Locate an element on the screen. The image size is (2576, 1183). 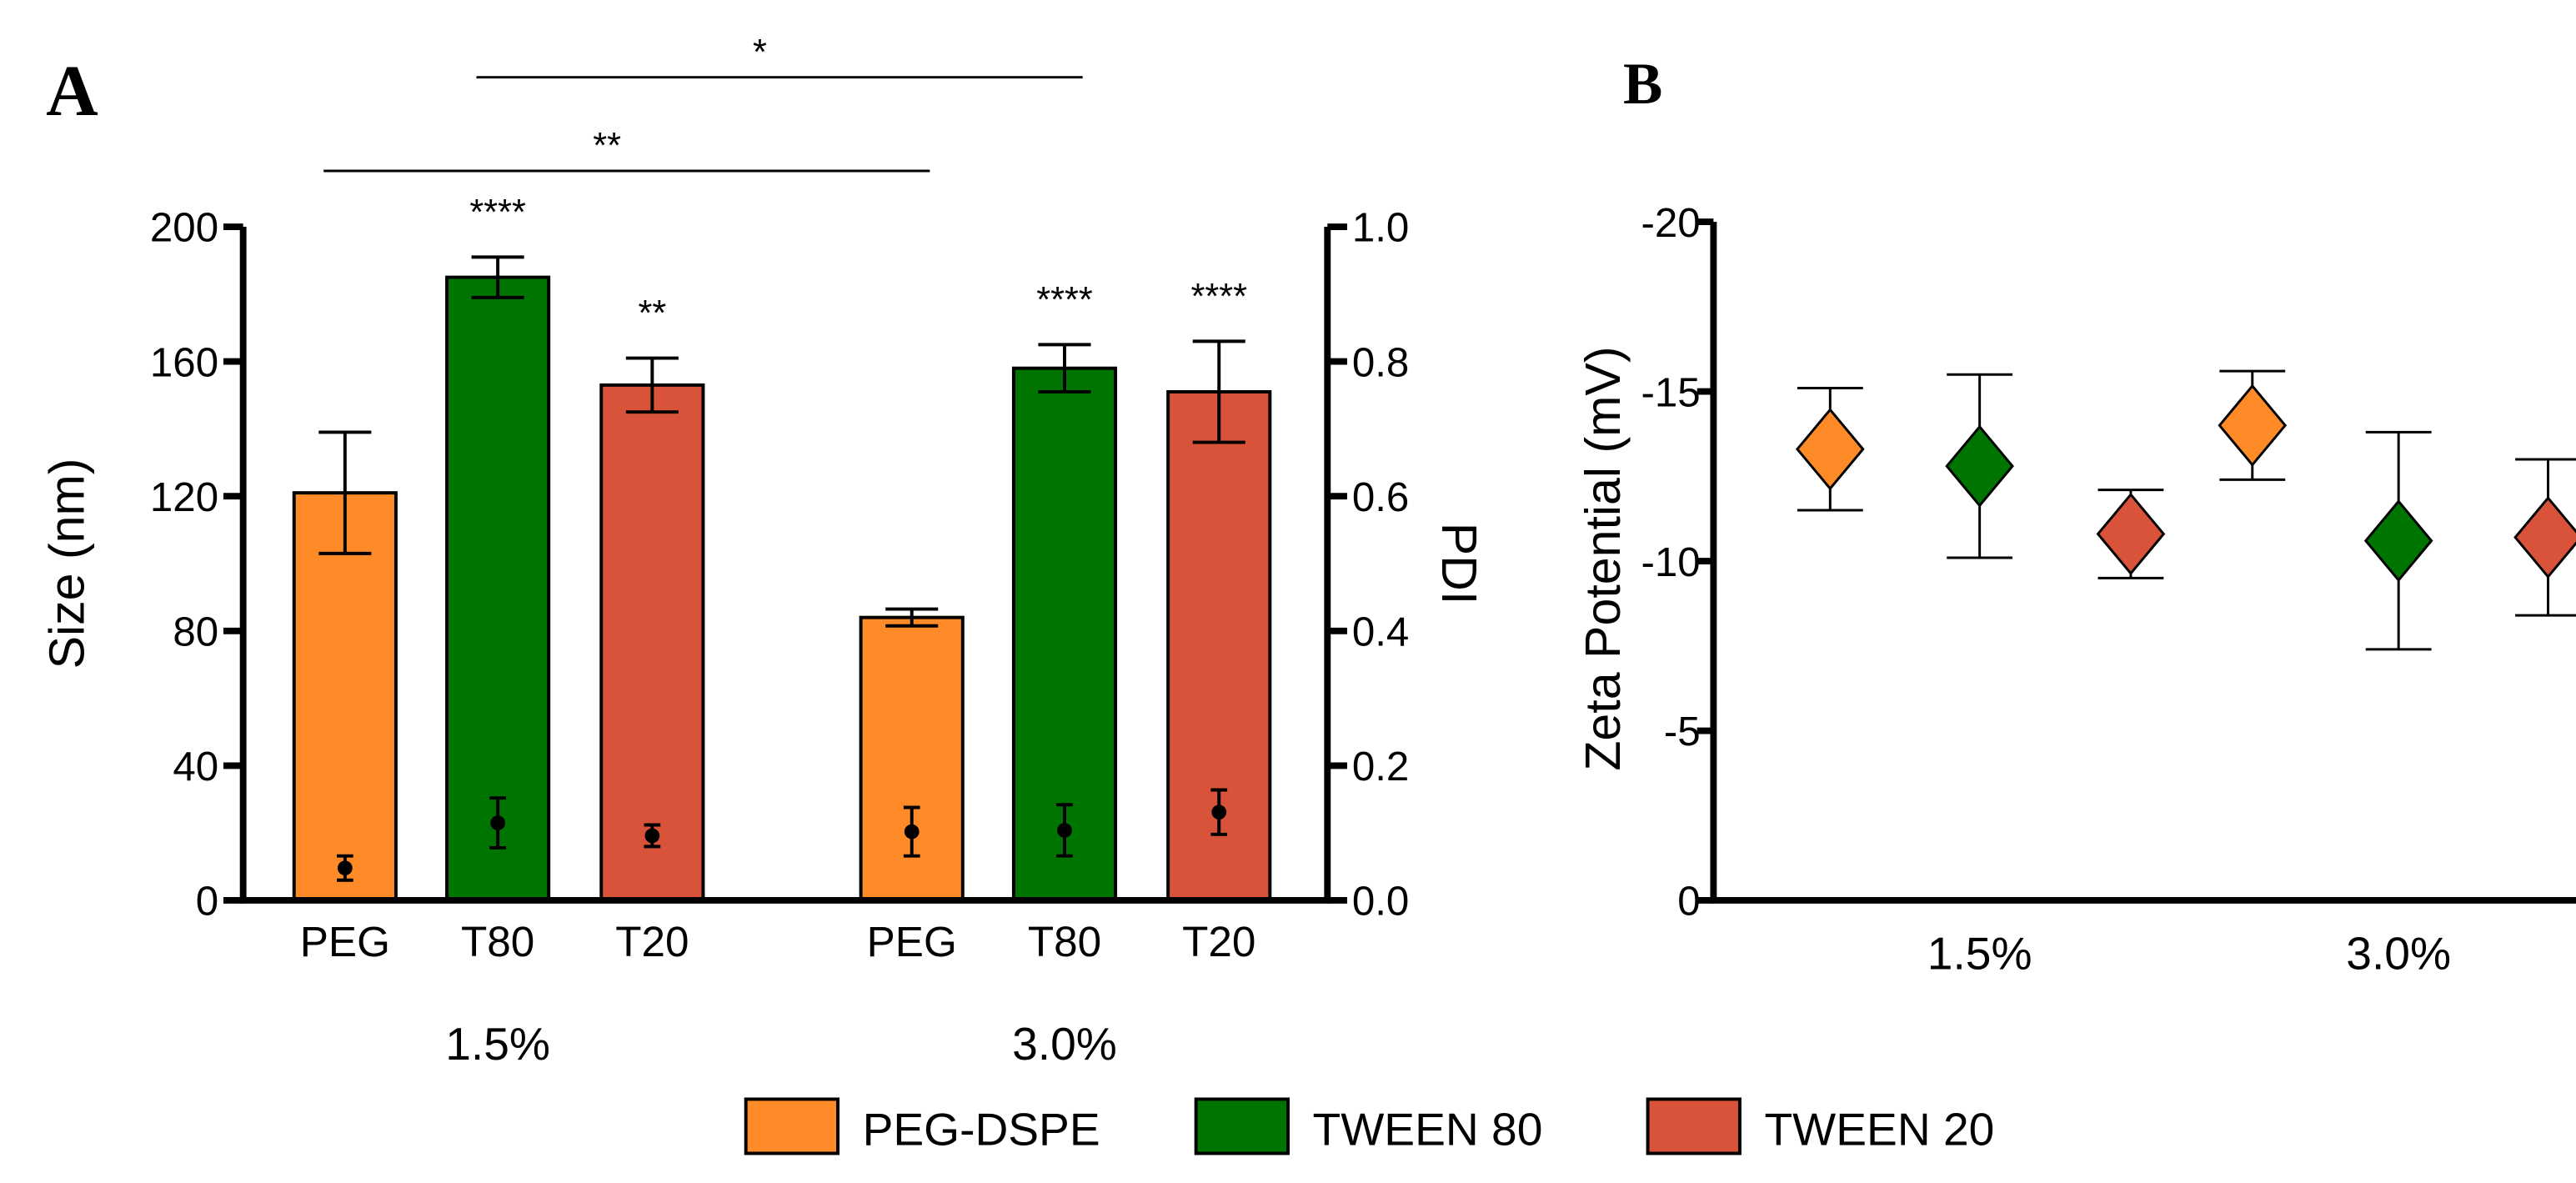
y-right-tick-label: 0.0 is located at coordinates (1380, 902).